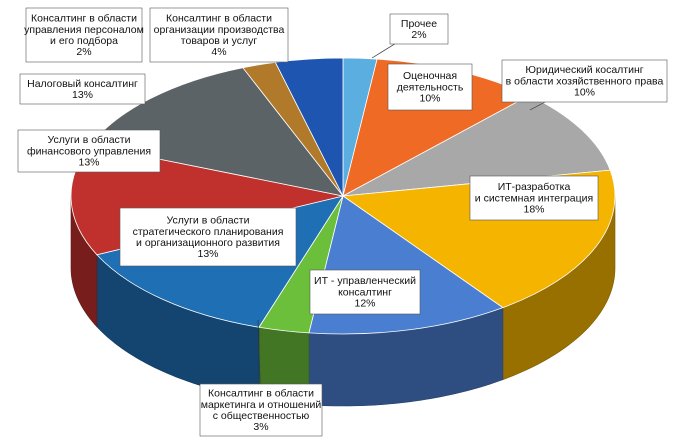 The image size is (680, 437). What do you see at coordinates (364, 304) in the screenshot?
I see `label-text-line: 12%` at bounding box center [364, 304].